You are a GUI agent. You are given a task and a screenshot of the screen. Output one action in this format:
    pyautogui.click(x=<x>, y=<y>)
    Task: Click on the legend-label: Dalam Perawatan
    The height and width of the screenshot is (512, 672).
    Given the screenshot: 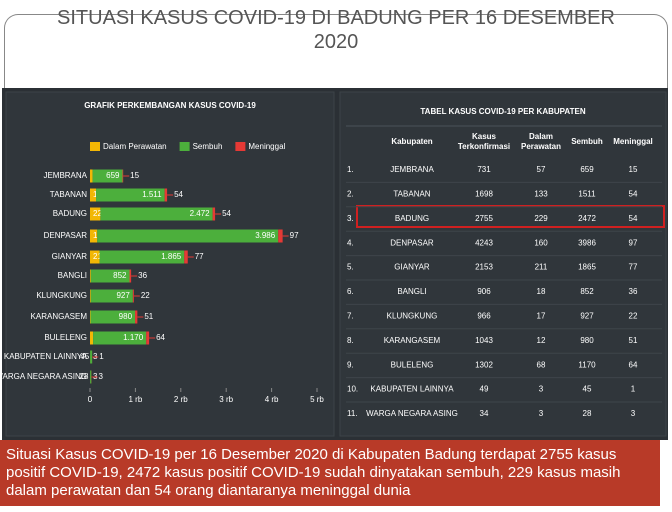 What is the action you would take?
    pyautogui.click(x=135, y=146)
    